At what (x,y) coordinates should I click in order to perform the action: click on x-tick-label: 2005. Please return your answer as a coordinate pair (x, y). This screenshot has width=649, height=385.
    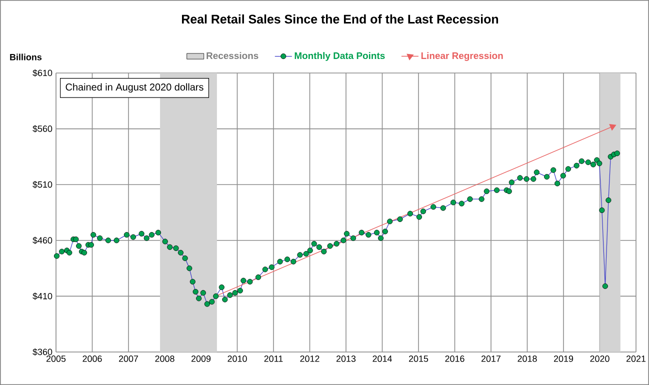
    Looking at the image, I should click on (56, 359).